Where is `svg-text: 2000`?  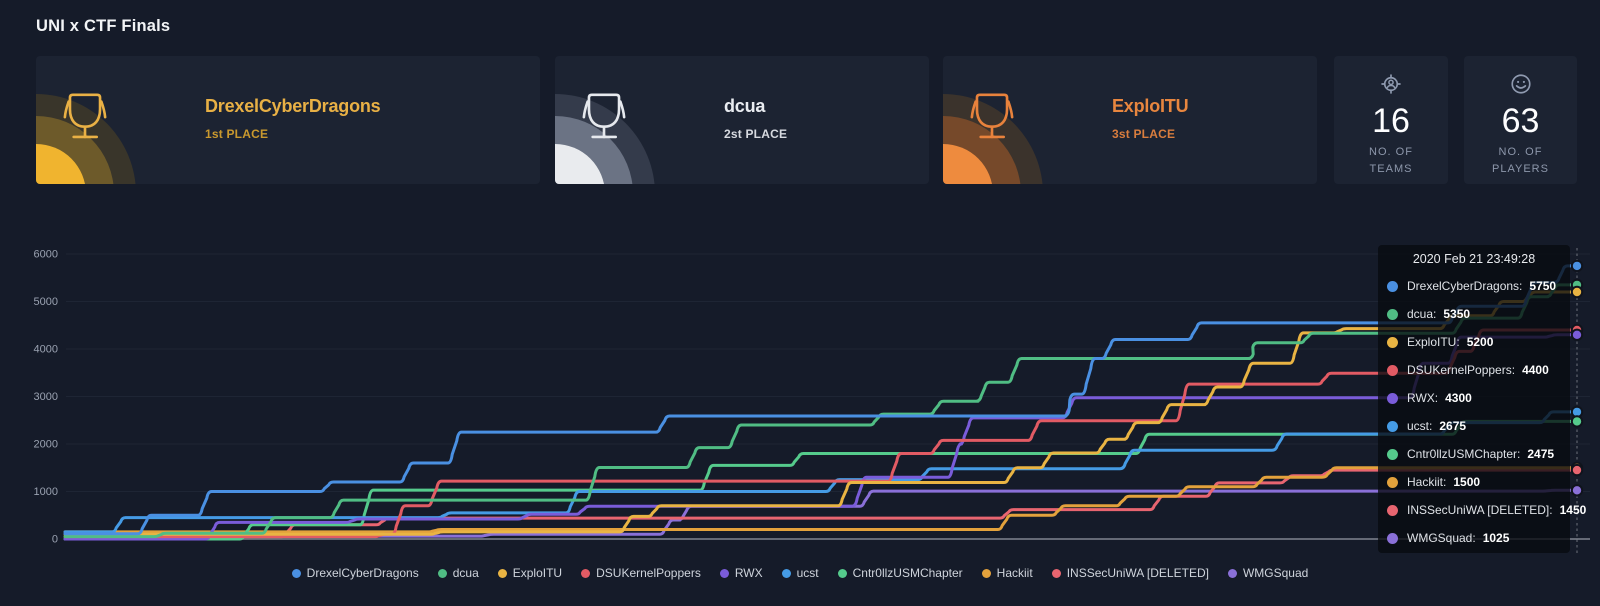 svg-text: 2000 is located at coordinates (46, 445).